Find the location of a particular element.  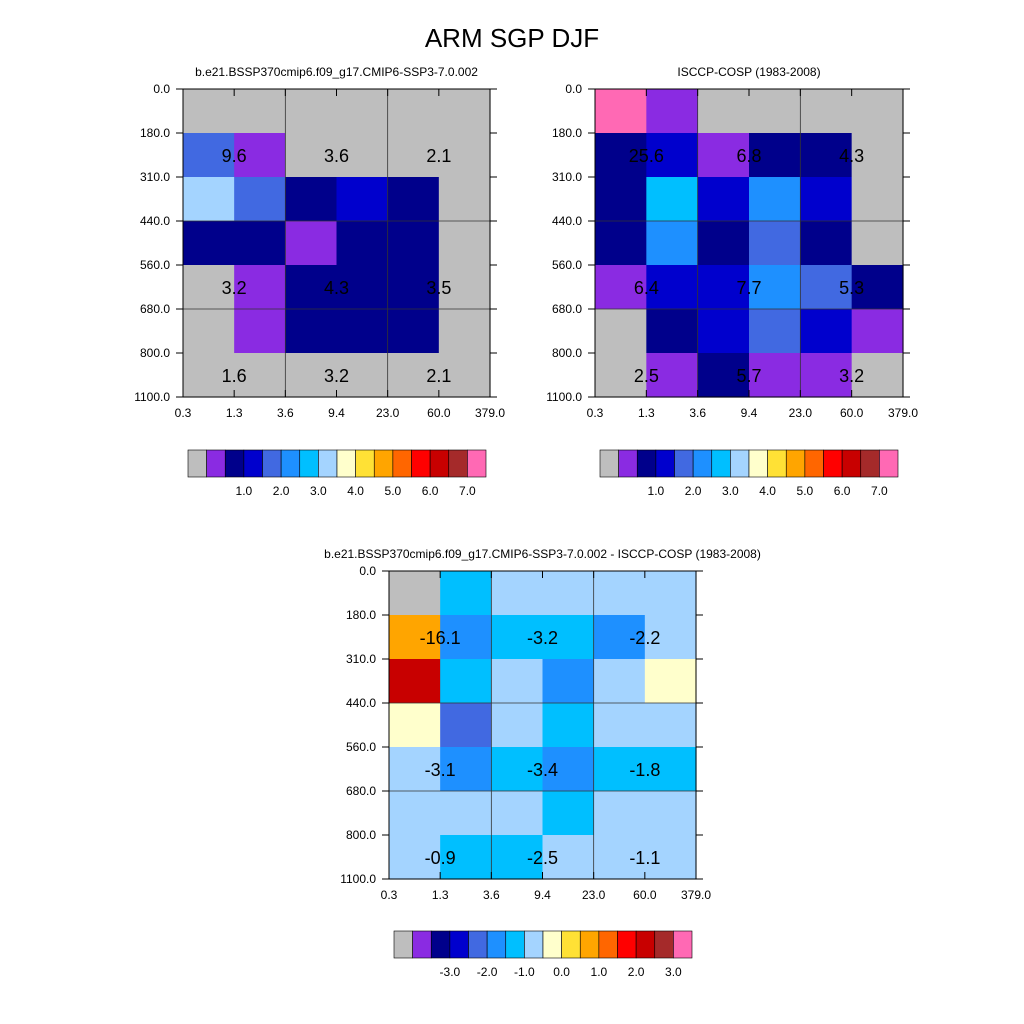

colorbar-label: -2.0 is located at coordinates (487, 972).